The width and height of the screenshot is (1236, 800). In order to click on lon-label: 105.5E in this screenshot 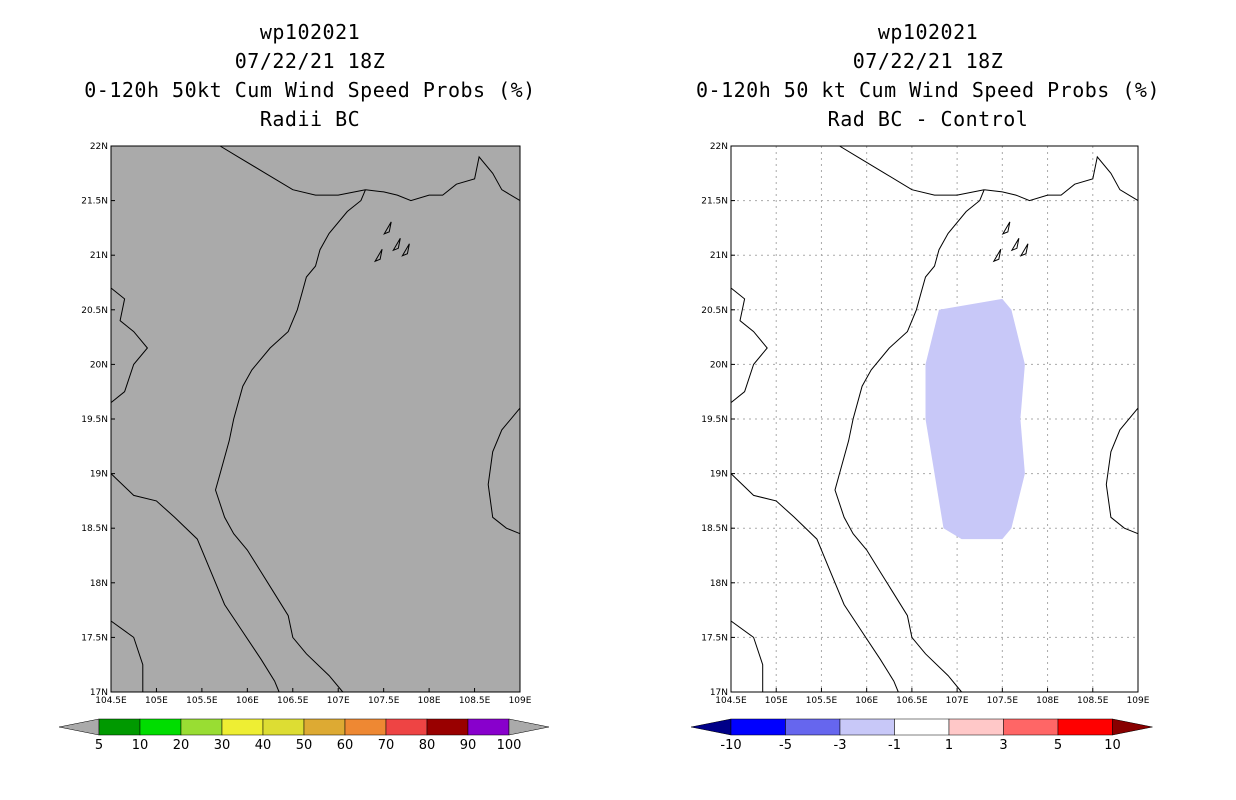, I will do `click(822, 701)`.